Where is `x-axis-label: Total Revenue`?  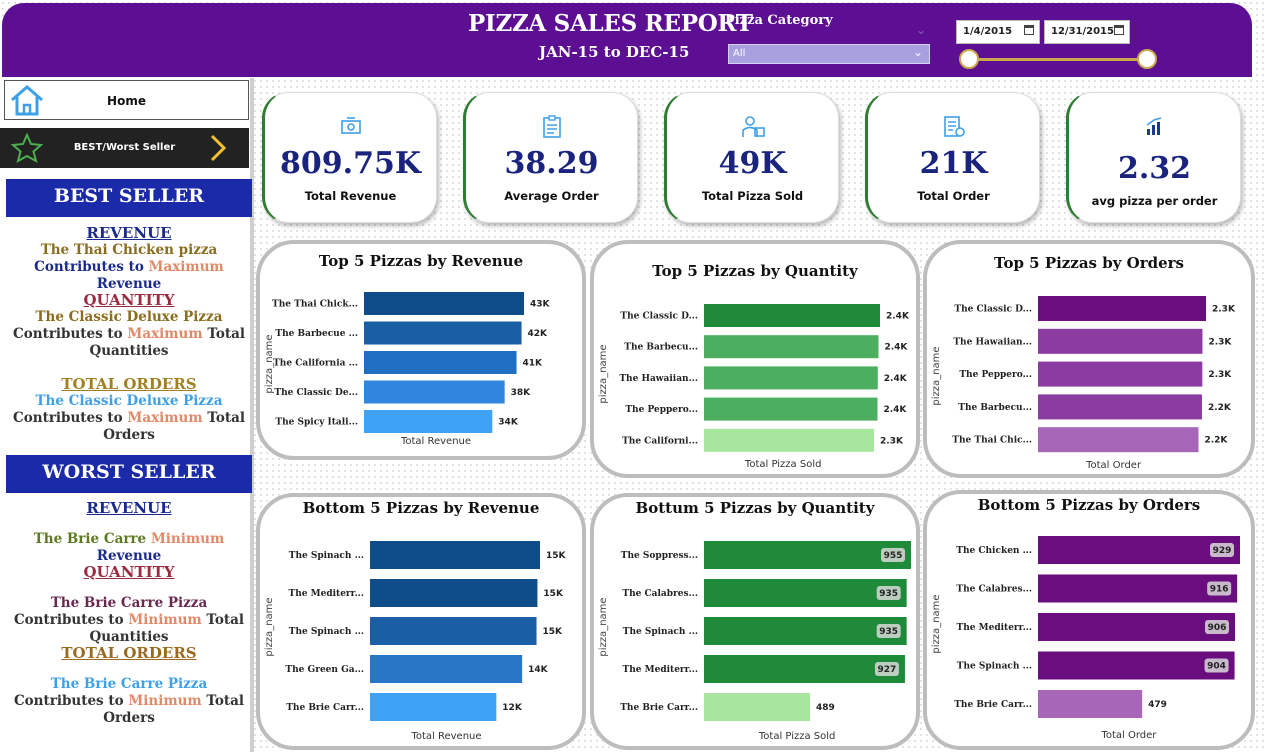 x-axis-label: Total Revenue is located at coordinates (445, 736).